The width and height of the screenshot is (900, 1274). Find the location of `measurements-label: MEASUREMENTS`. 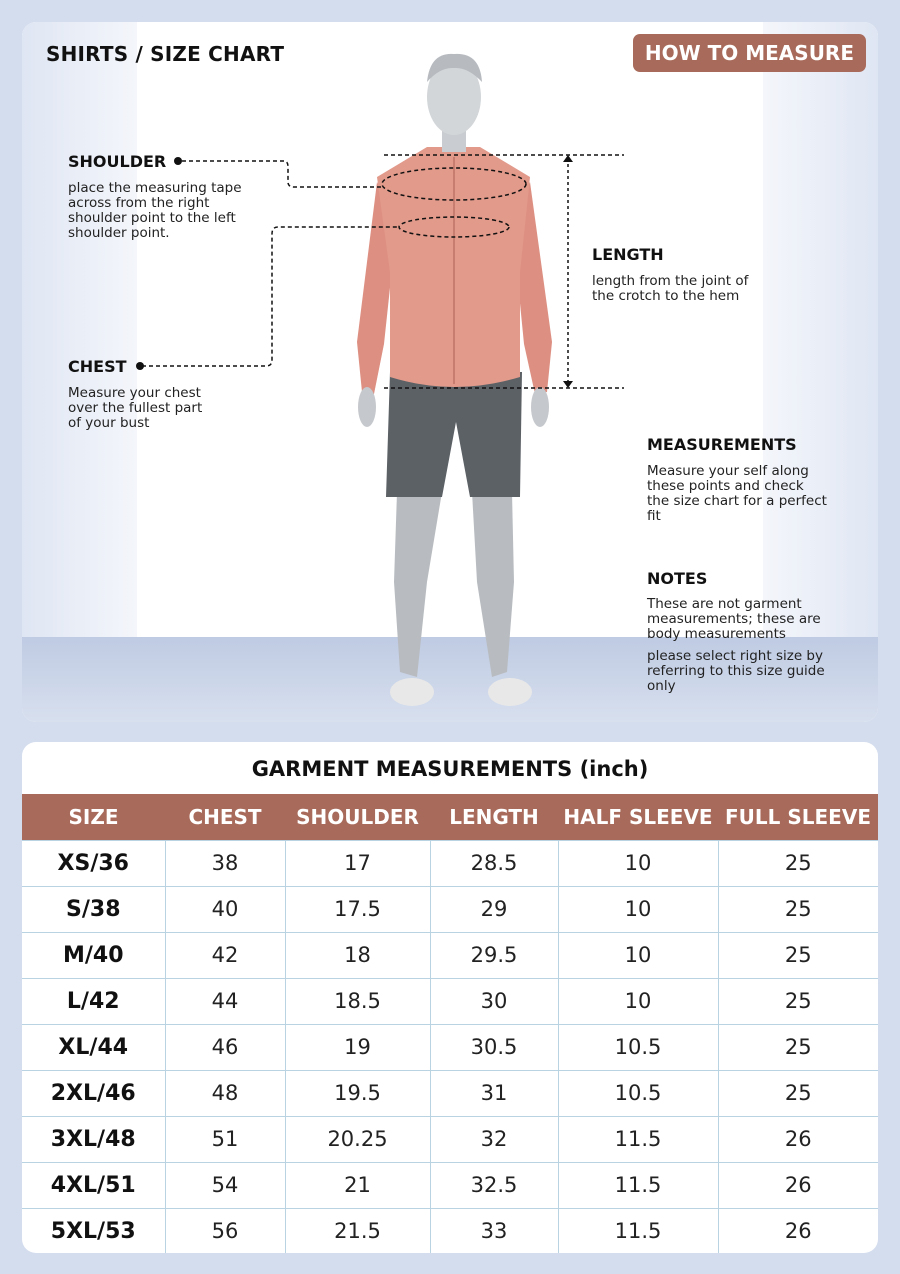

measurements-label: MEASUREMENTS is located at coordinates (722, 444).